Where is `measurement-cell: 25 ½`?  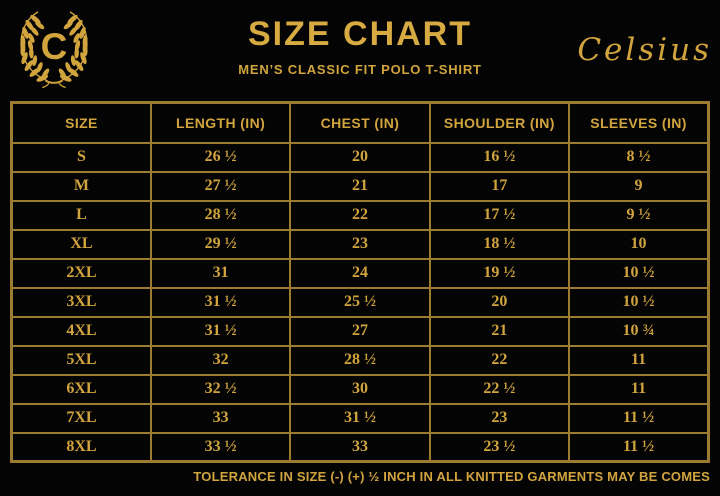 measurement-cell: 25 ½ is located at coordinates (360, 302).